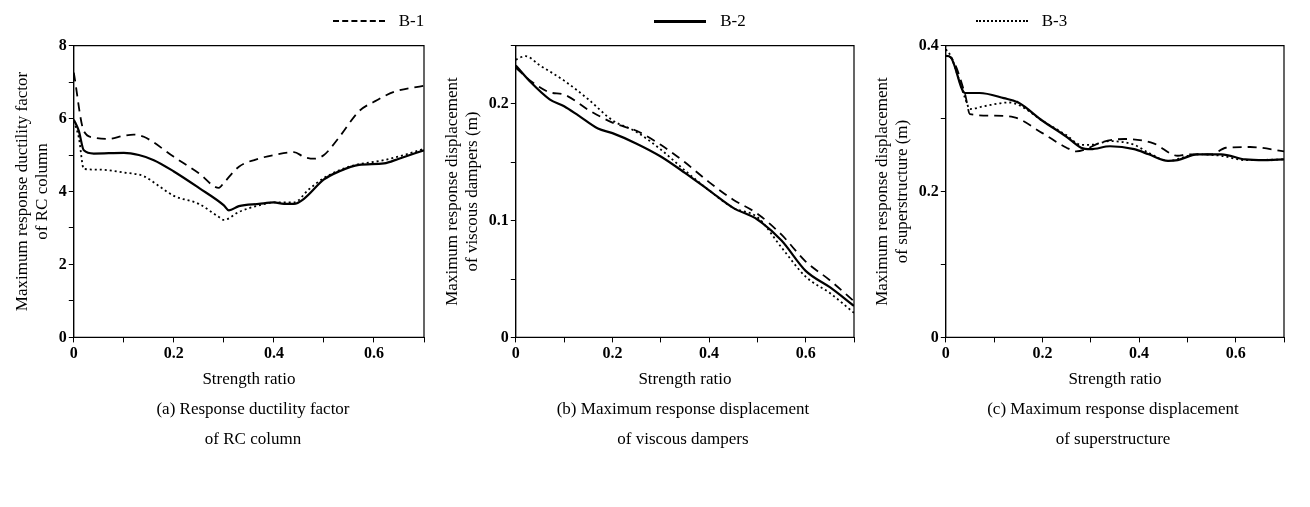 This screenshot has height=507, width=1310. Describe the element at coordinates (498, 219) in the screenshot. I see `y-tick-label: 0.1` at that location.